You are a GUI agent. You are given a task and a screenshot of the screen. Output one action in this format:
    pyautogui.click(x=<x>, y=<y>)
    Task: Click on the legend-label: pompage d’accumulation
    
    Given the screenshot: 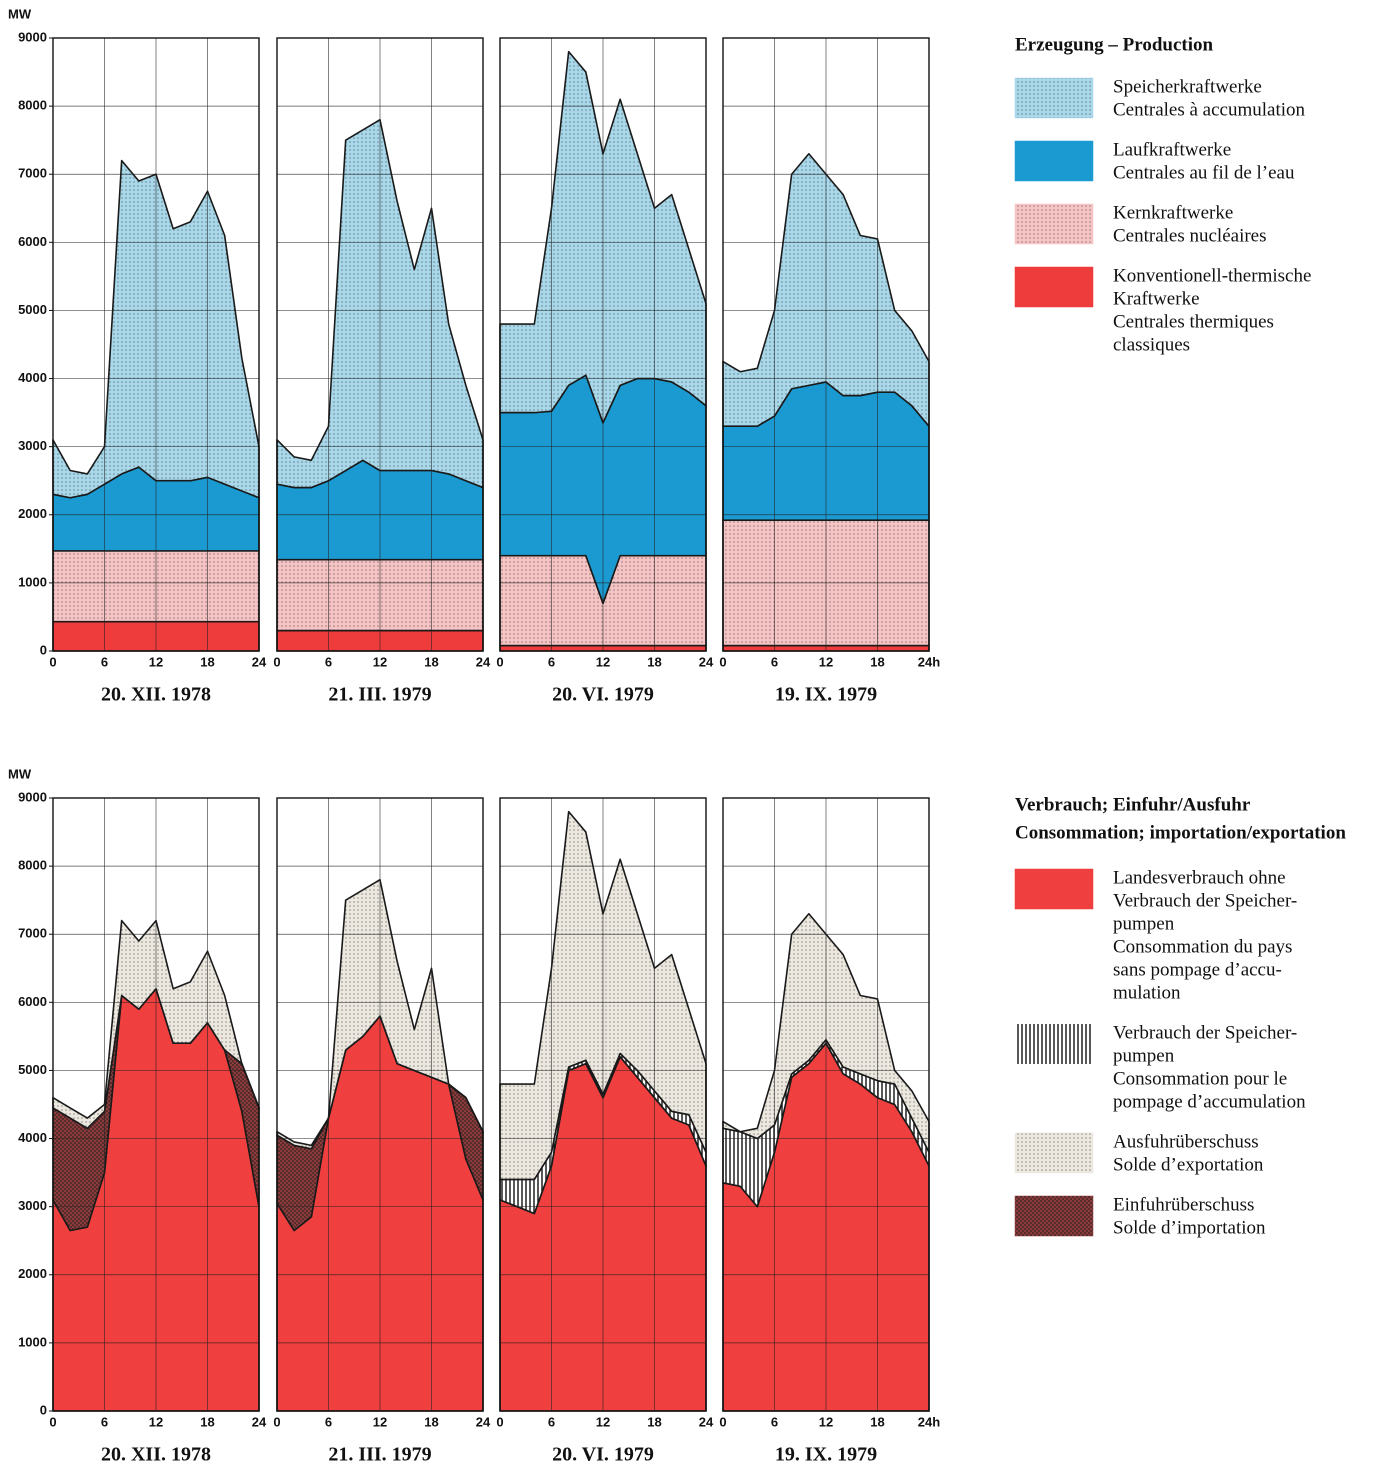 What is the action you would take?
    pyautogui.click(x=1209, y=1101)
    